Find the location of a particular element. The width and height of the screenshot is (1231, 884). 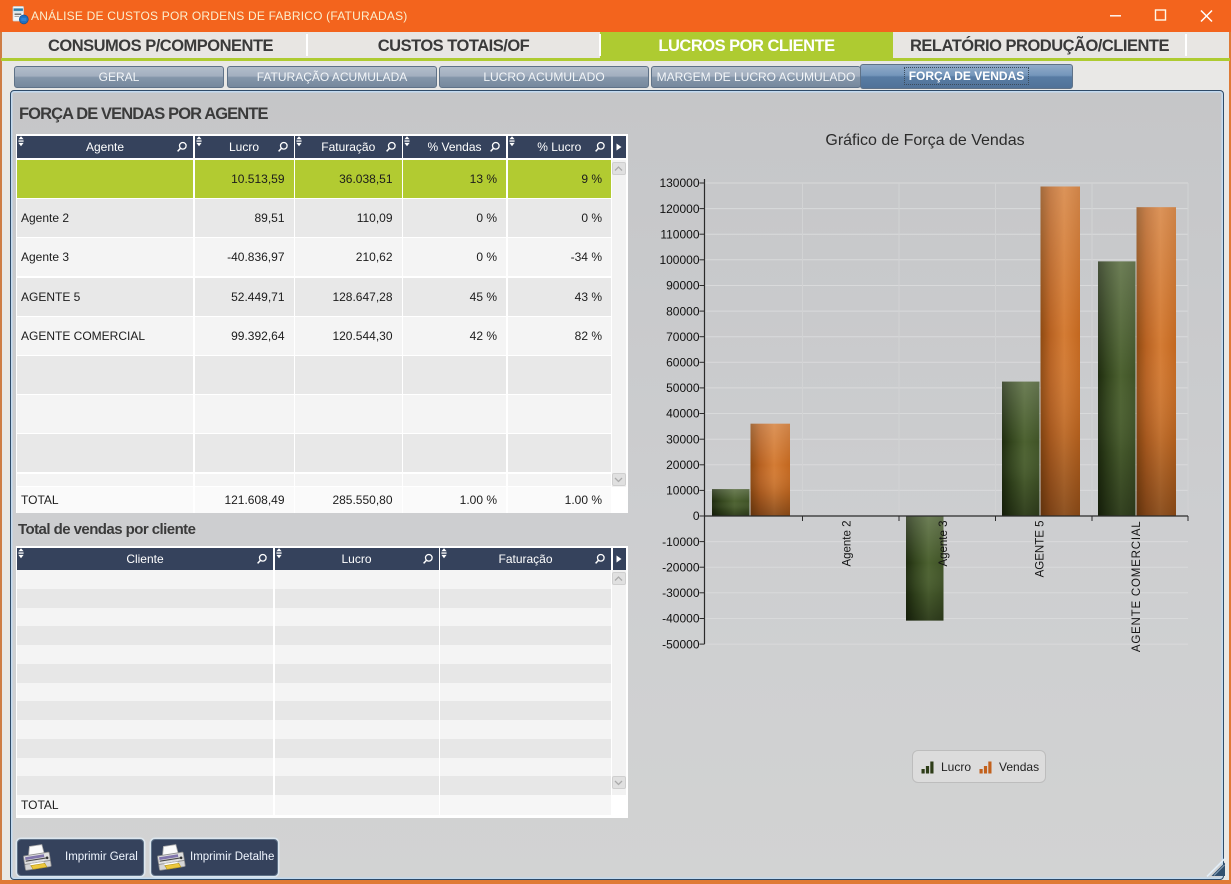

svg-text: -10000 is located at coordinates (681, 542).